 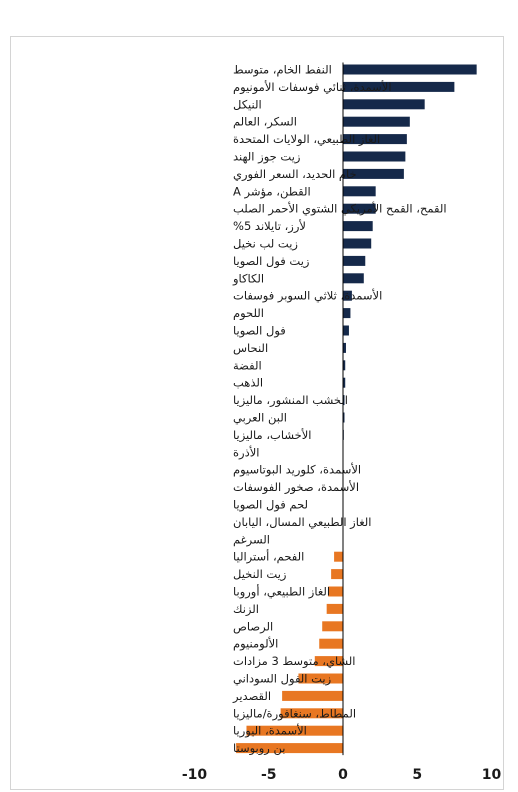 I want to click on category-label: الأسمدة، اليوريا, so click(x=270, y=731).